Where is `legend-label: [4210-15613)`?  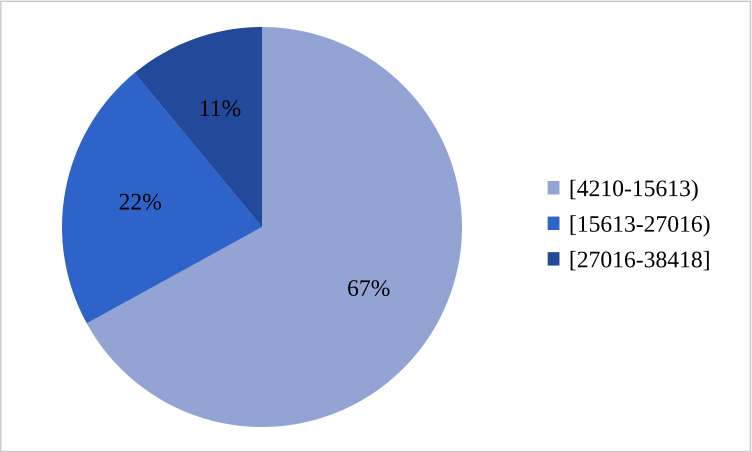 legend-label: [4210-15613) is located at coordinates (634, 191).